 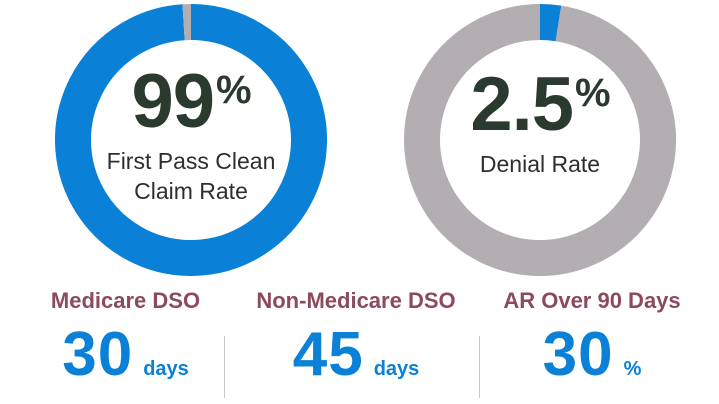 I want to click on clean-claim-value: 99%, so click(x=191, y=102).